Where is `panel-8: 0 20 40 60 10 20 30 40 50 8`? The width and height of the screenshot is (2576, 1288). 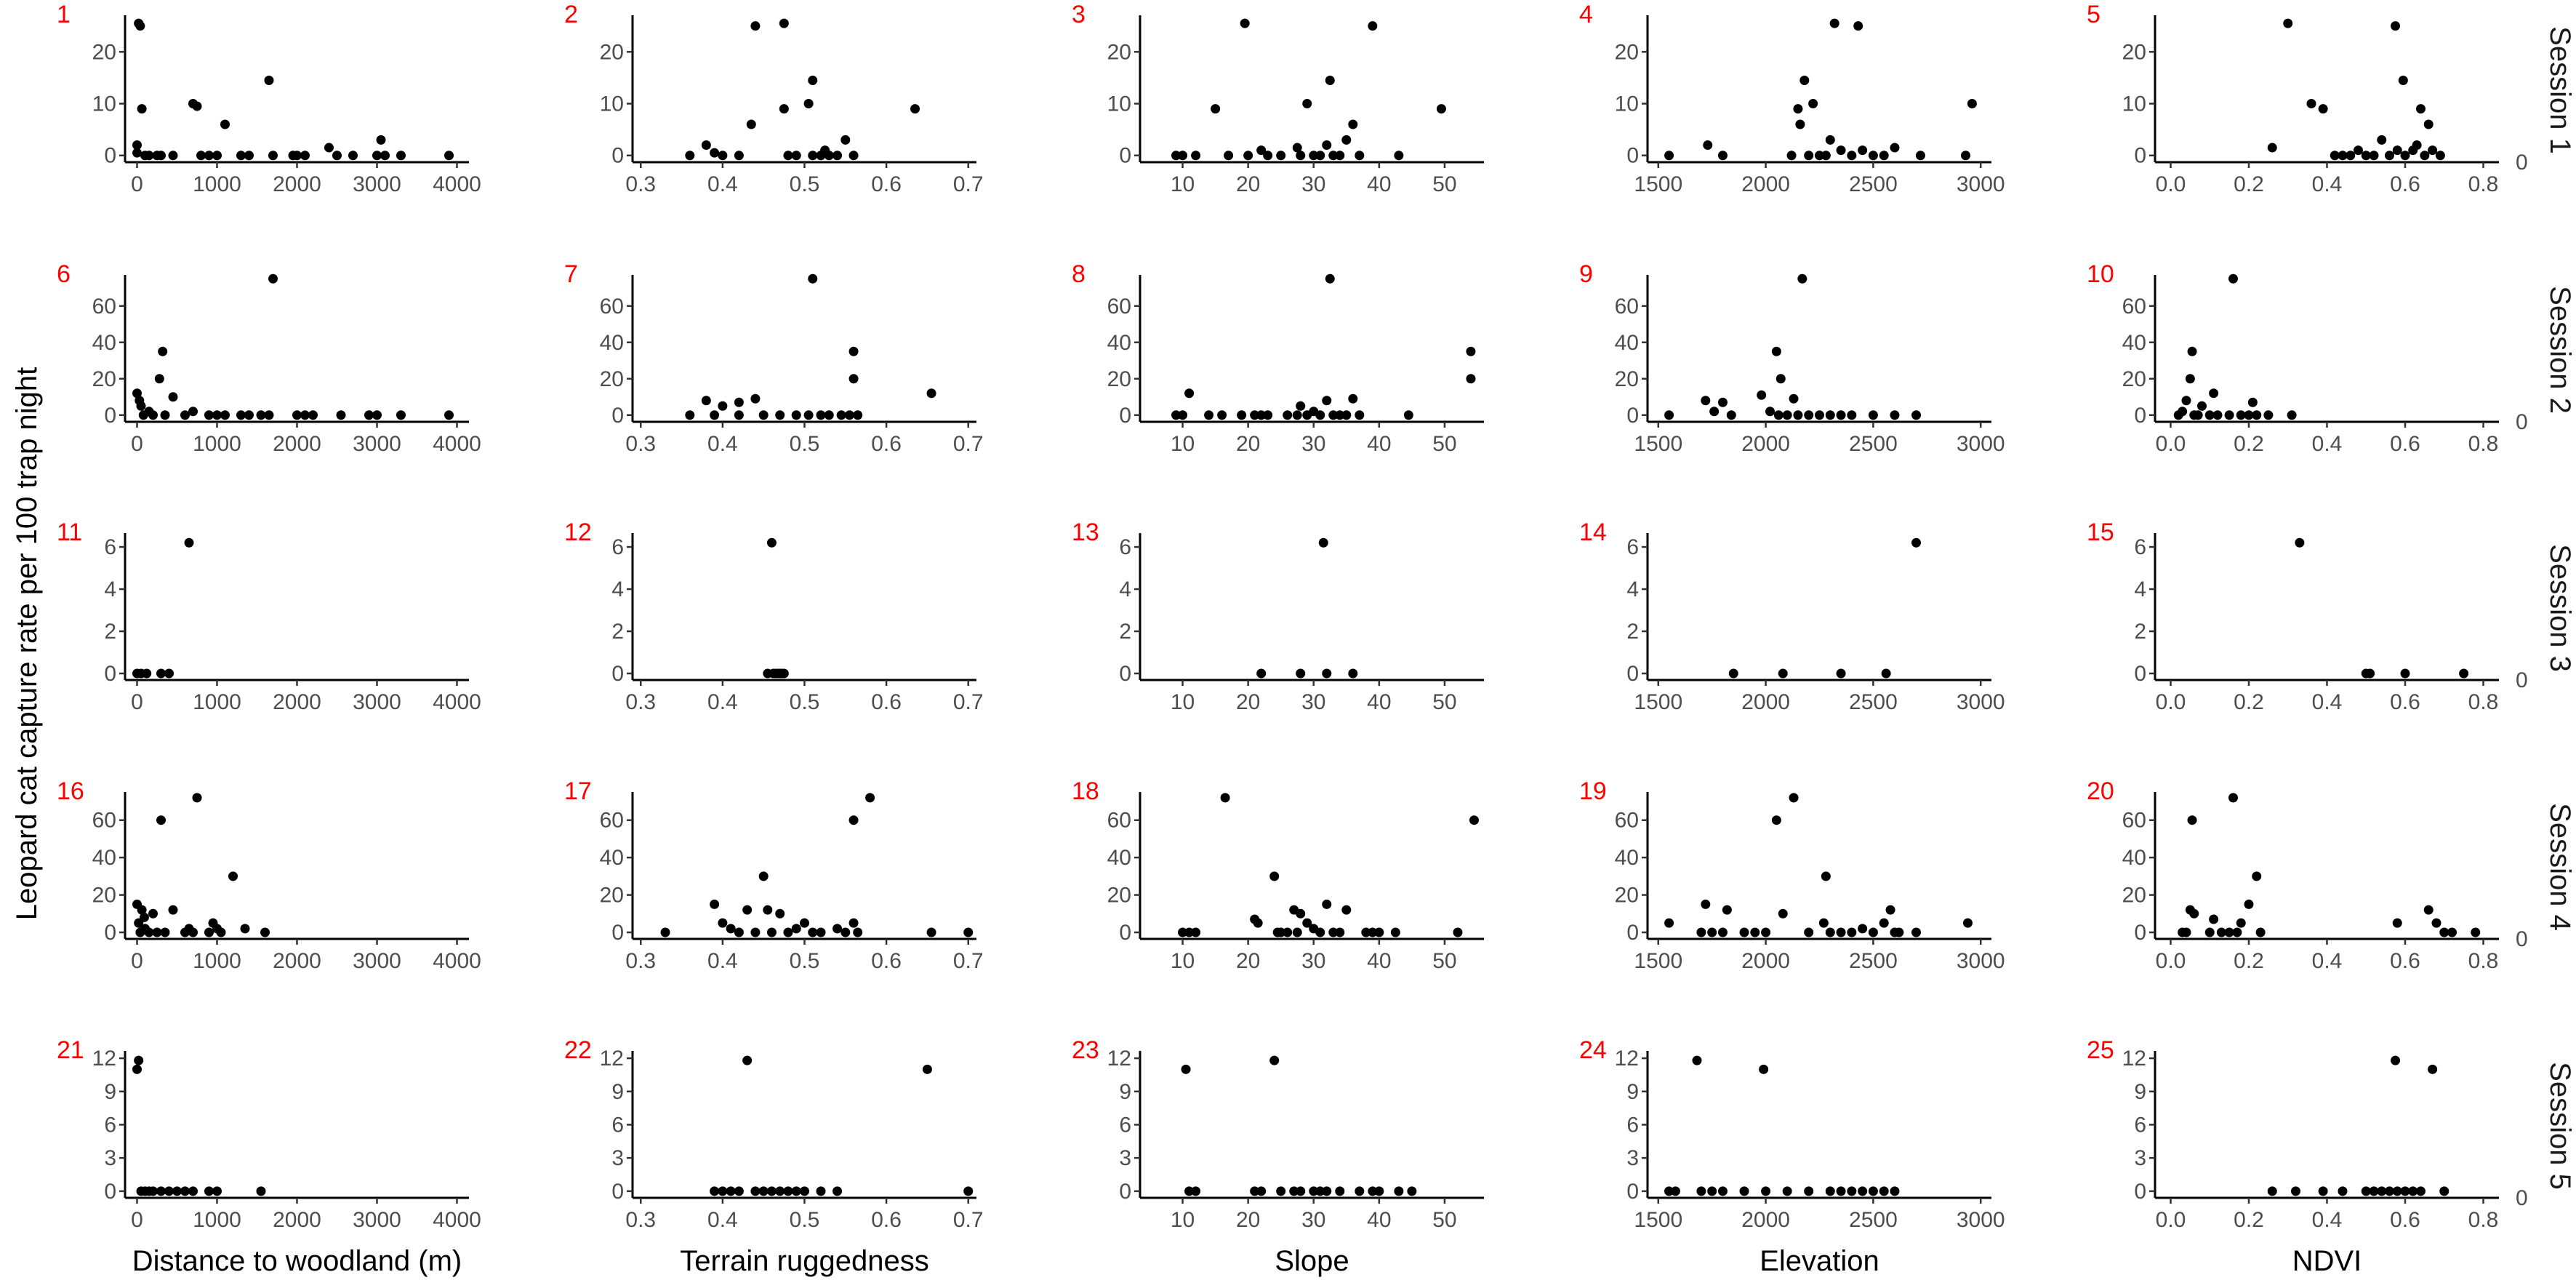
panel-8: 0 20 40 60 10 20 30 40 50 8 is located at coordinates (1278, 358).